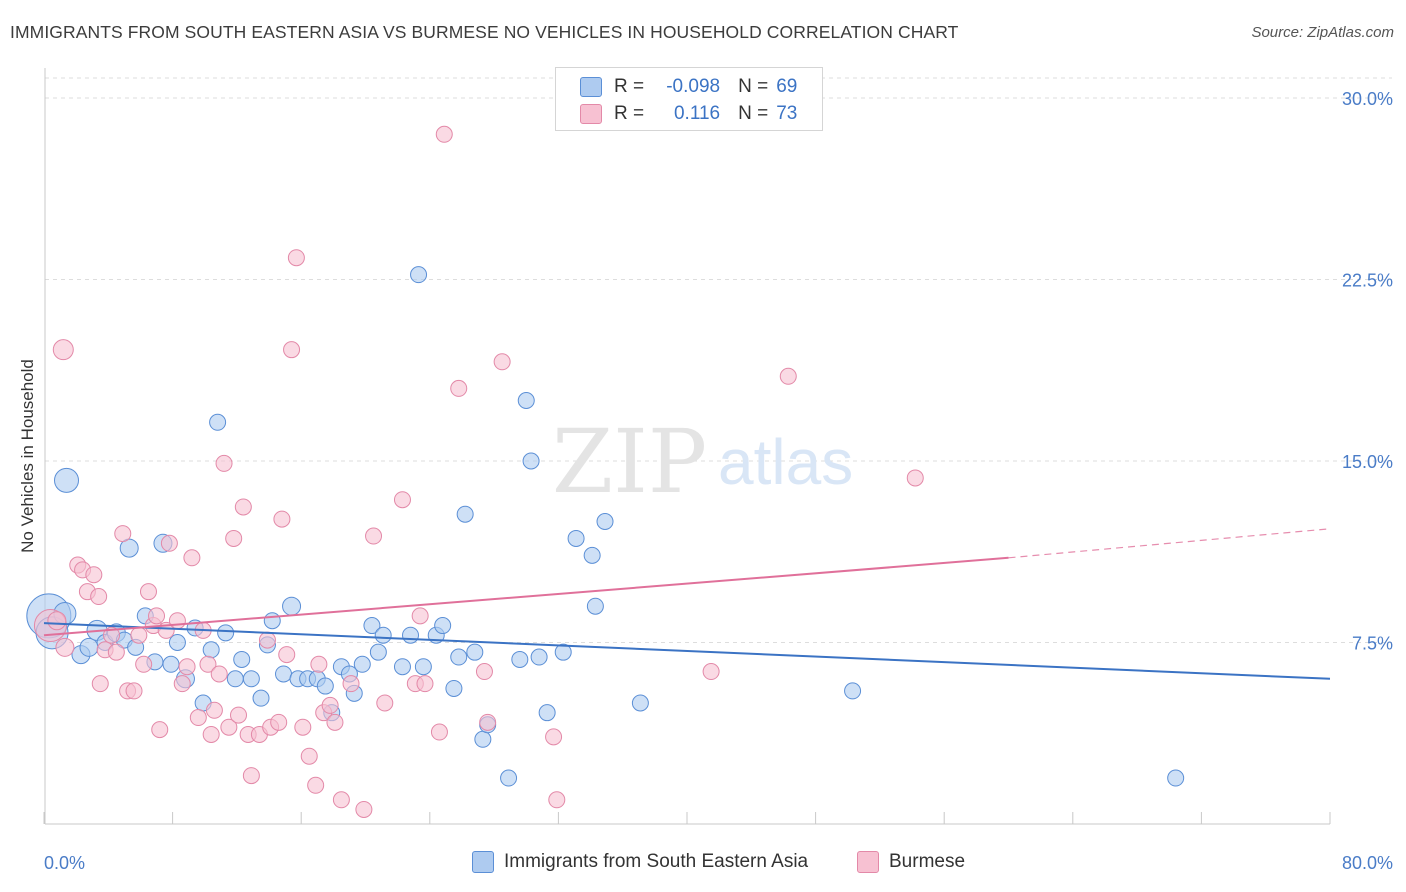 This screenshot has width=1406, height=892. Describe the element at coordinates (591, 114) in the screenshot. I see `pink-swatch` at that location.